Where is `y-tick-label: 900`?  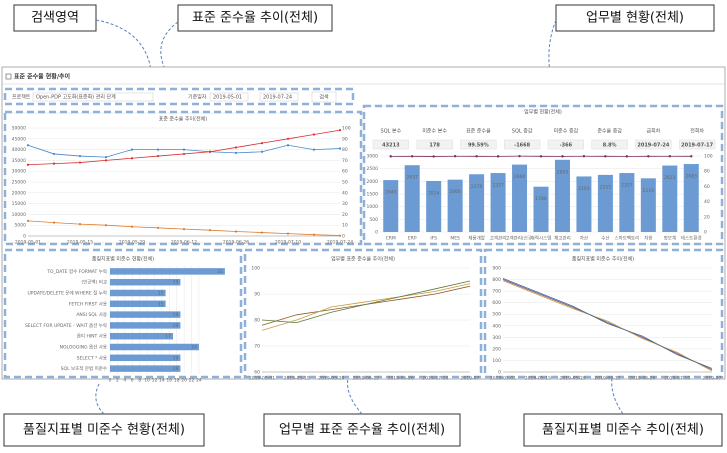 y-tick-label: 900 is located at coordinates (496, 269).